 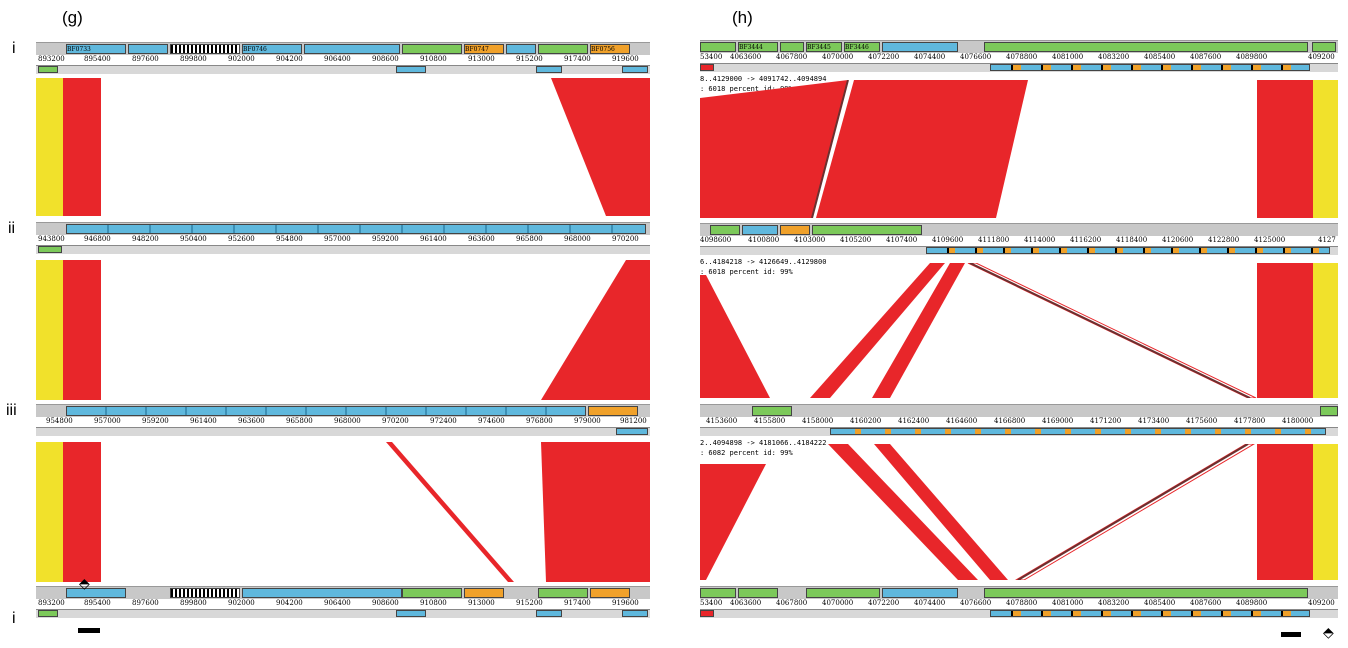 What do you see at coordinates (14, 48) in the screenshot?
I see `row-label-i: i` at bounding box center [14, 48].